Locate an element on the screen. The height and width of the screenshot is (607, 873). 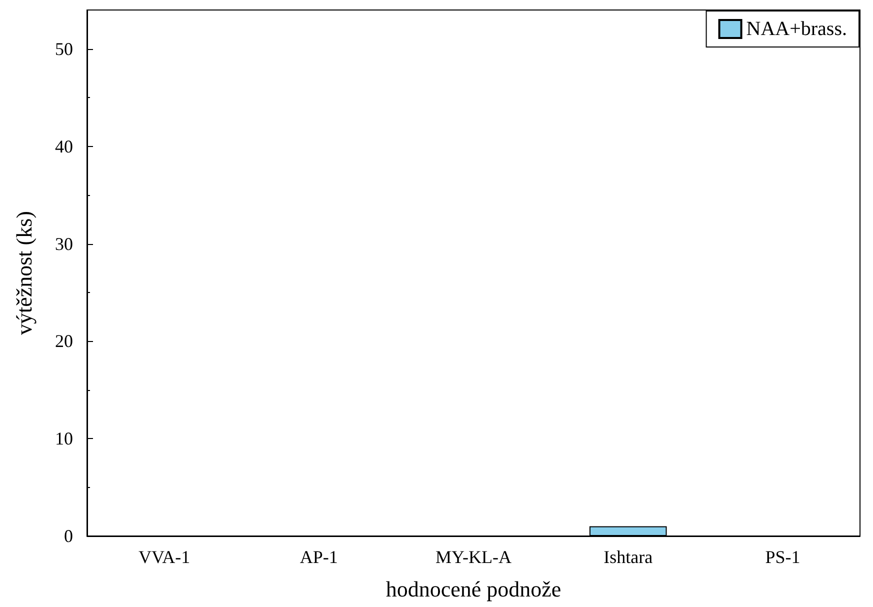
y-tick-label: 0 is located at coordinates (68, 536).